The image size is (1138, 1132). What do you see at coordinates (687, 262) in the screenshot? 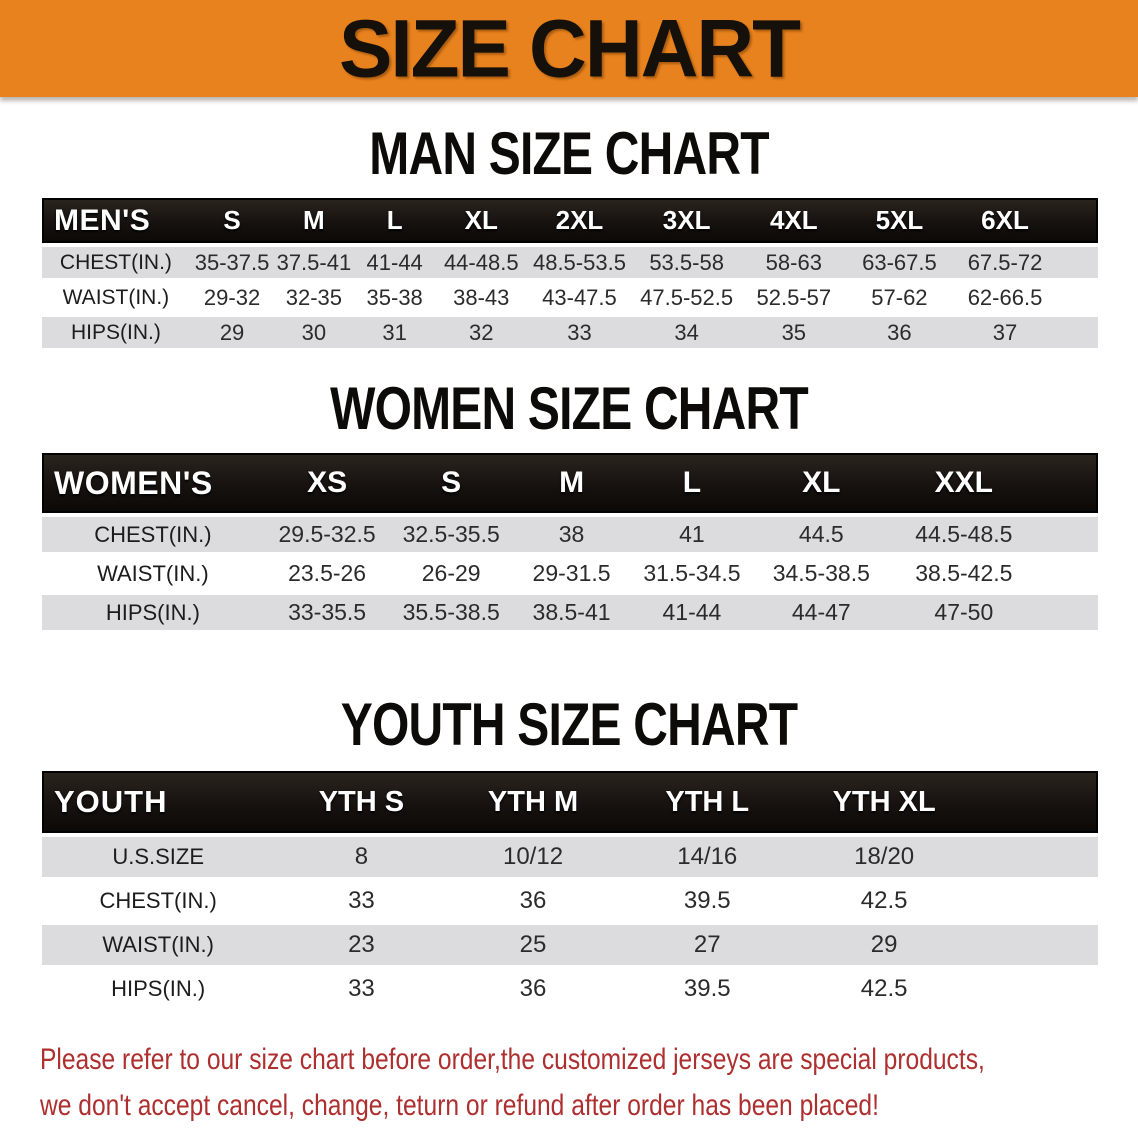
I see `size-value-cell: 53.5-58` at bounding box center [687, 262].